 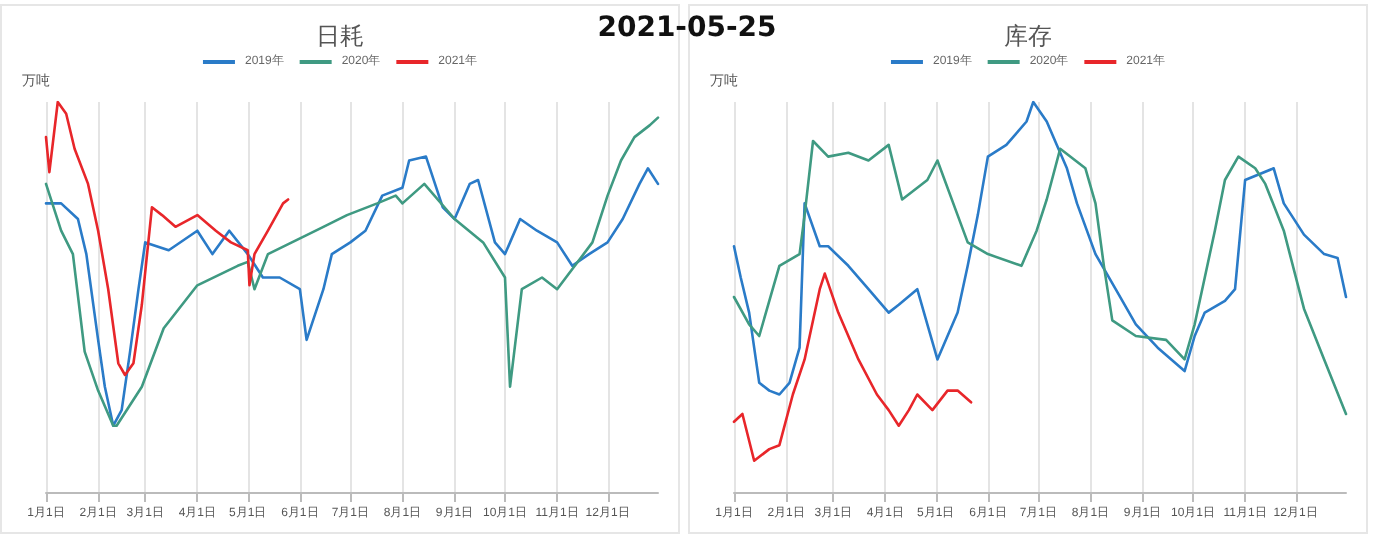 I want to click on text: 2021-05-25, so click(x=687, y=28).